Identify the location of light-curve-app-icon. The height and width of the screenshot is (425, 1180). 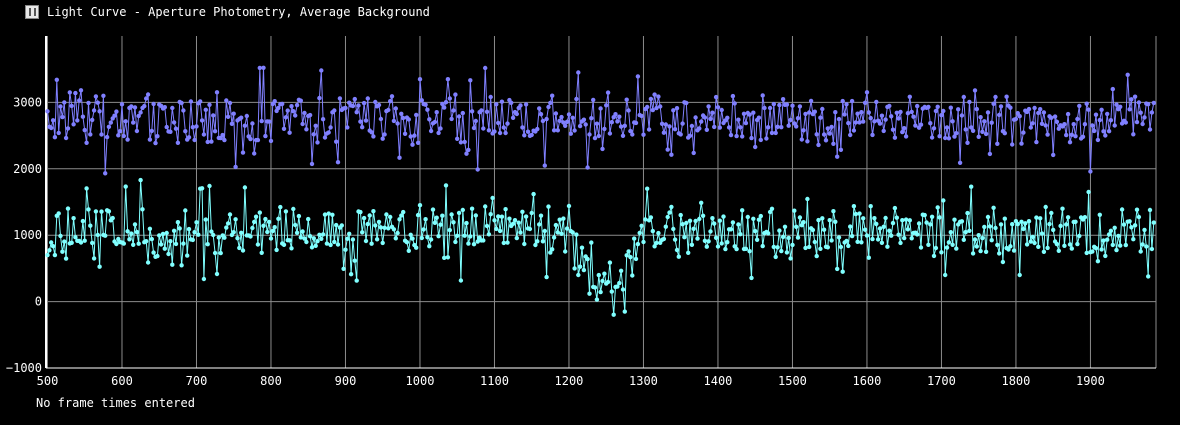
(32, 12).